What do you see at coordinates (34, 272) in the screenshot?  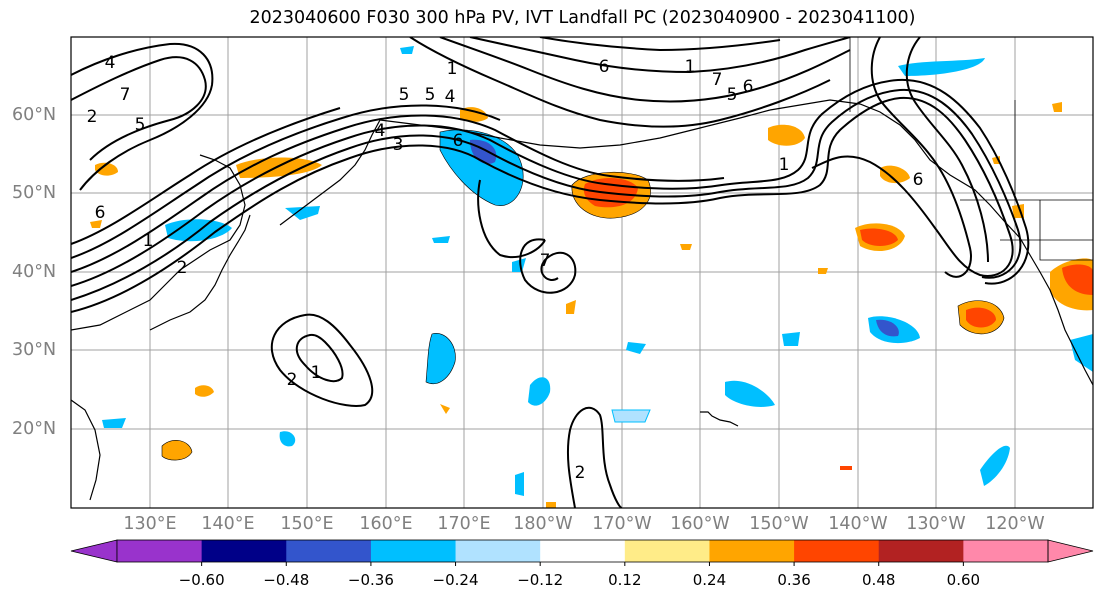 I see `latitude-label: 40°N` at bounding box center [34, 272].